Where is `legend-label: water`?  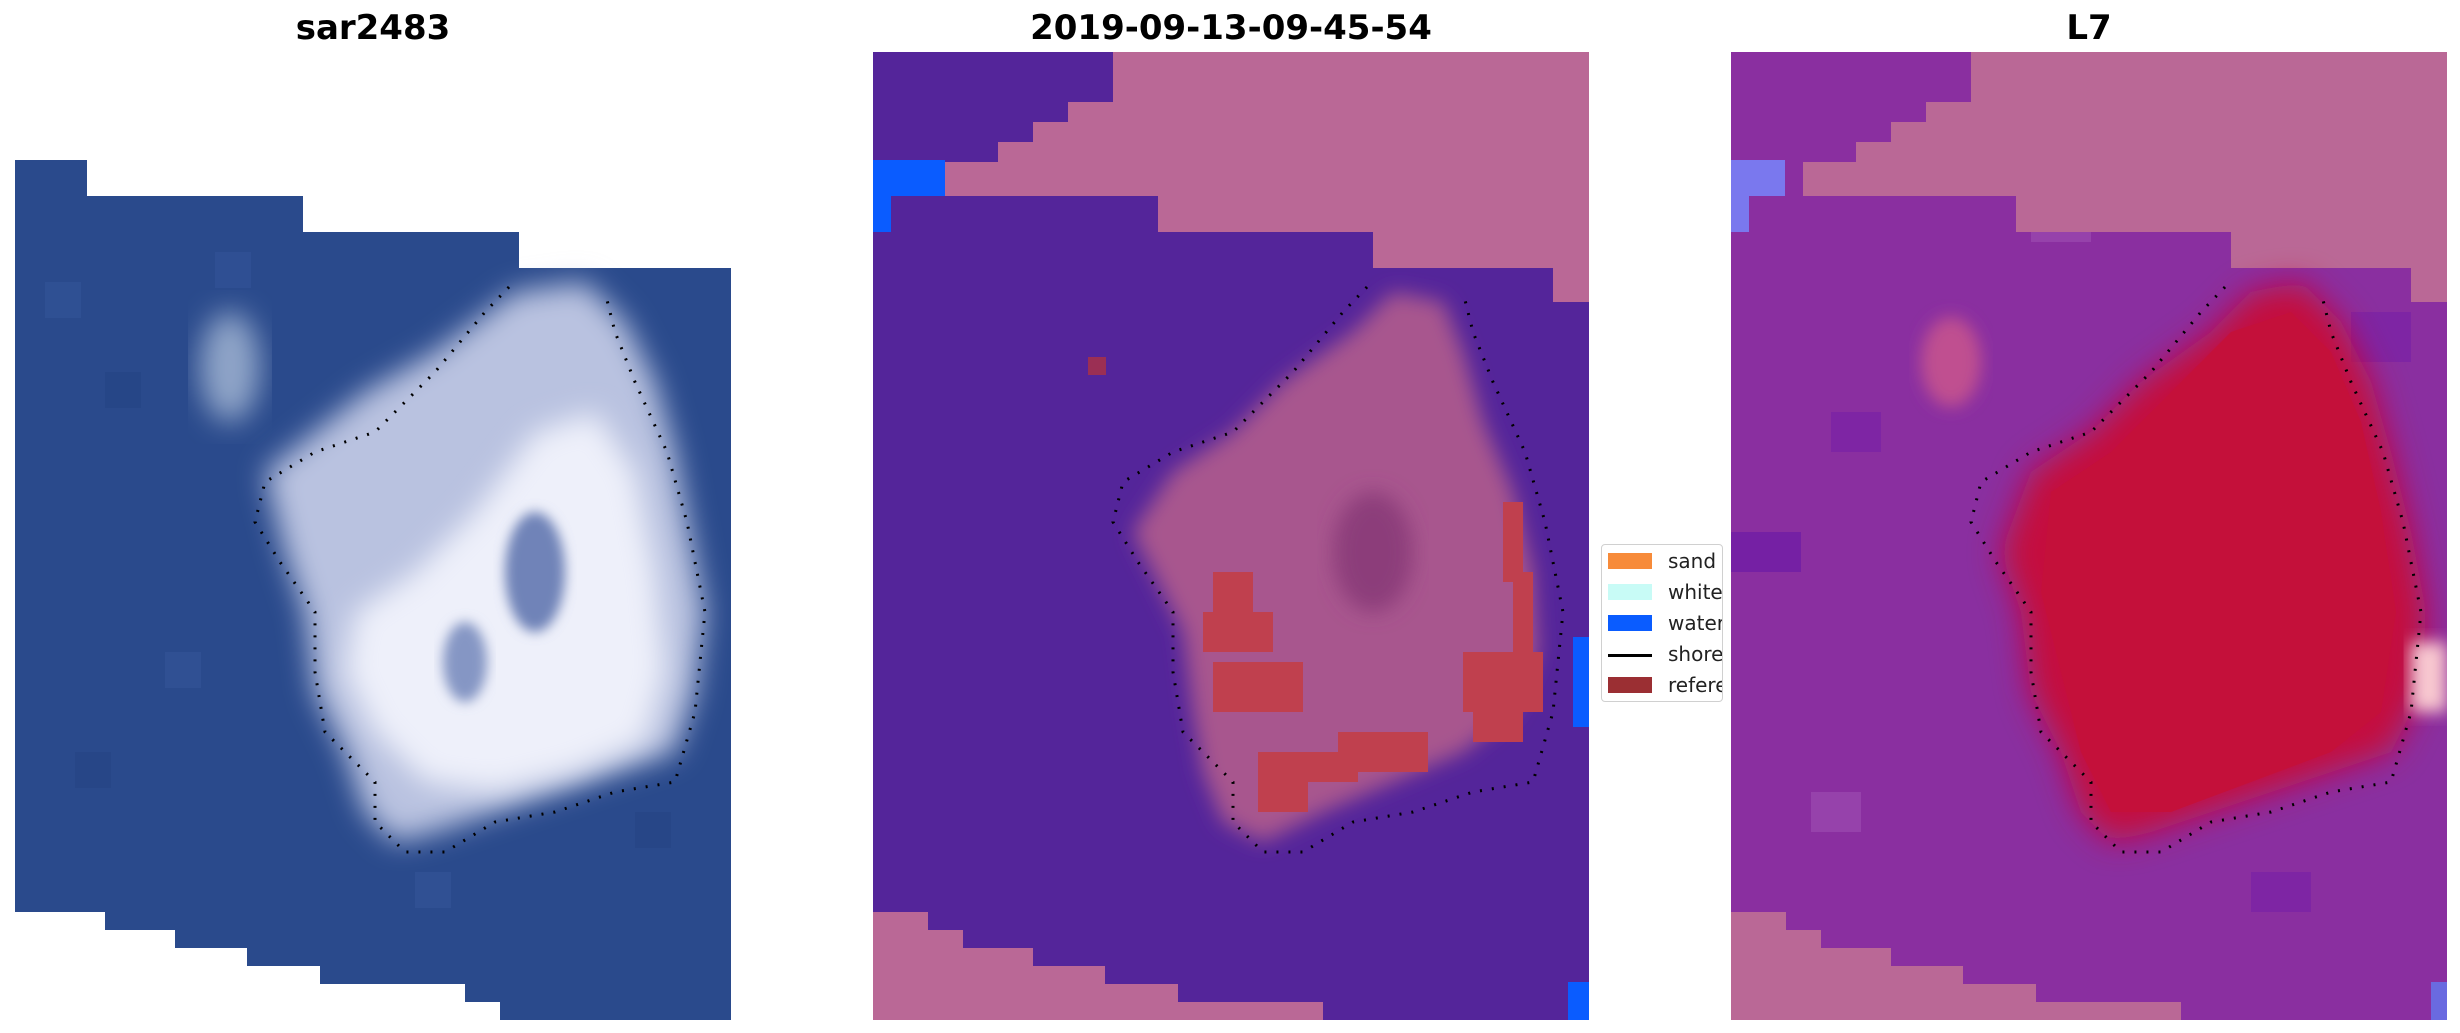 legend-label: water is located at coordinates (1695, 623).